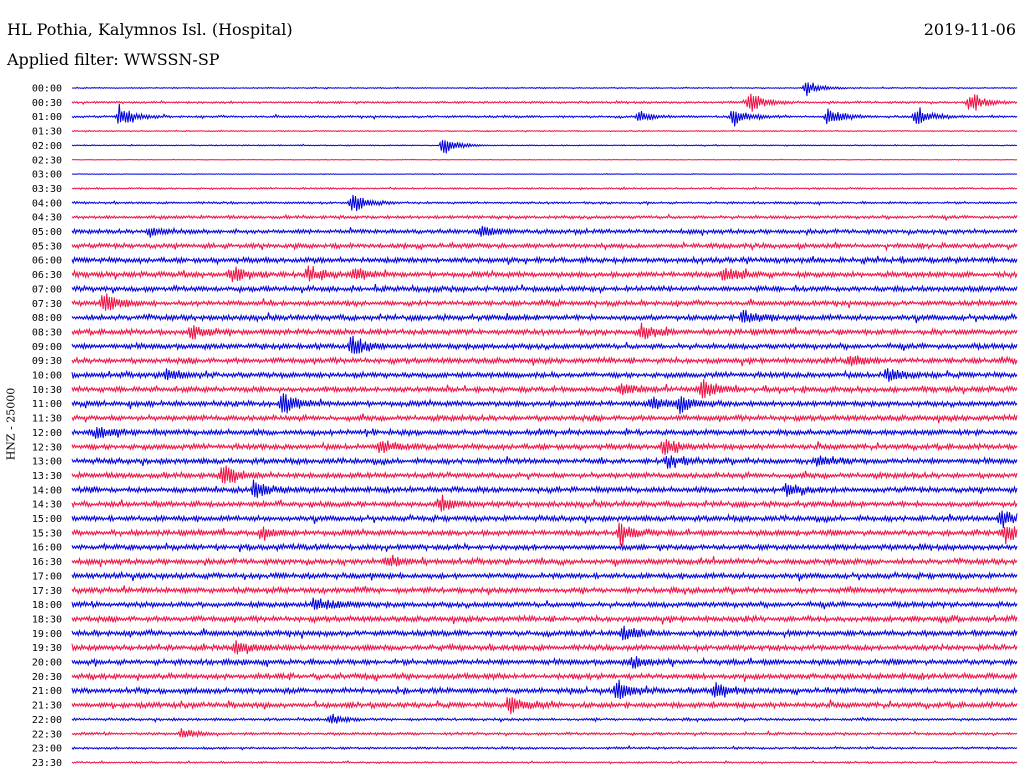 The image size is (1024, 780). I want to click on row-label-0900: 09:00, so click(47, 347).